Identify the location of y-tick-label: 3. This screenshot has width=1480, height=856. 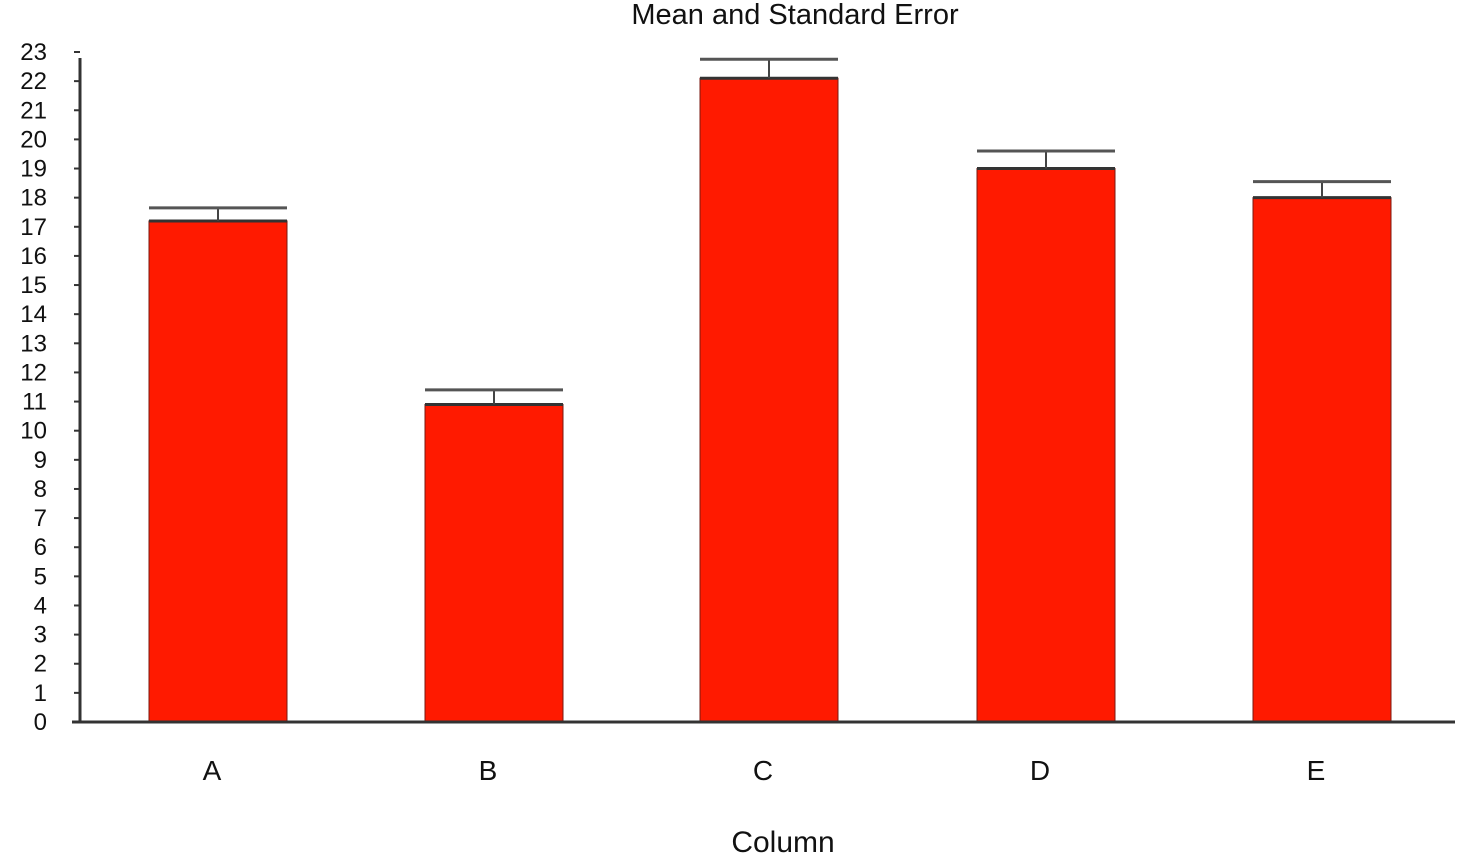
(40, 635).